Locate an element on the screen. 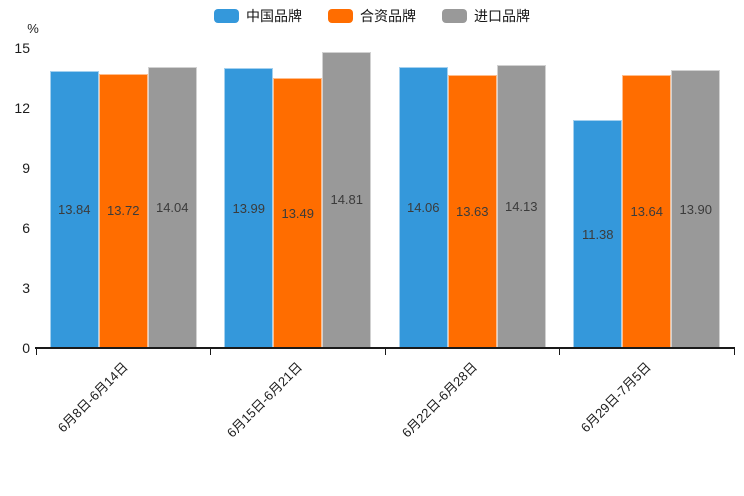 The height and width of the screenshot is (496, 744). bar-joint-venture-brand-period4: 13.64 is located at coordinates (647, 211).